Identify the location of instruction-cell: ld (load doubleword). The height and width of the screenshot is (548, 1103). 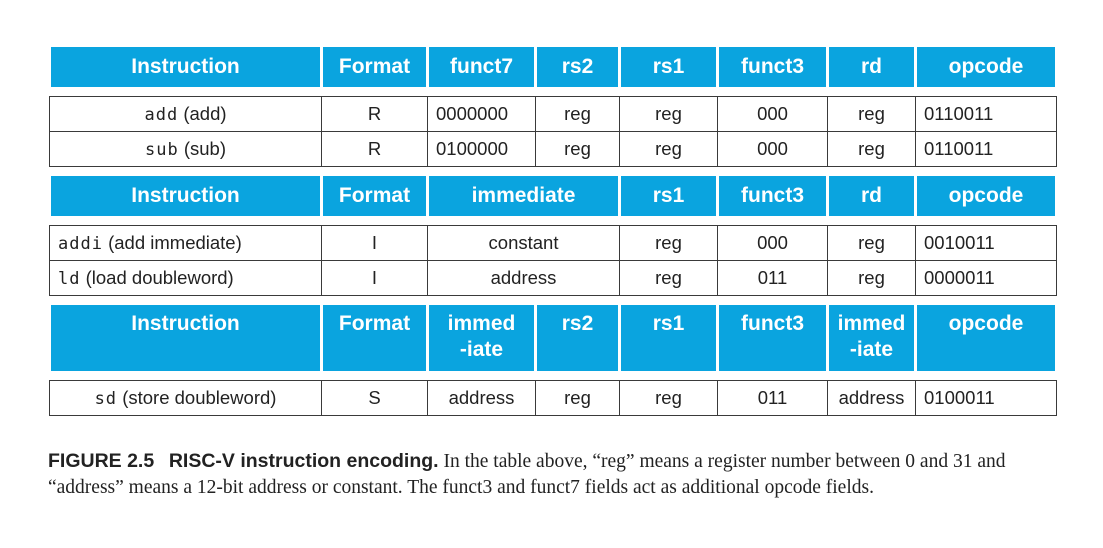
(185, 278).